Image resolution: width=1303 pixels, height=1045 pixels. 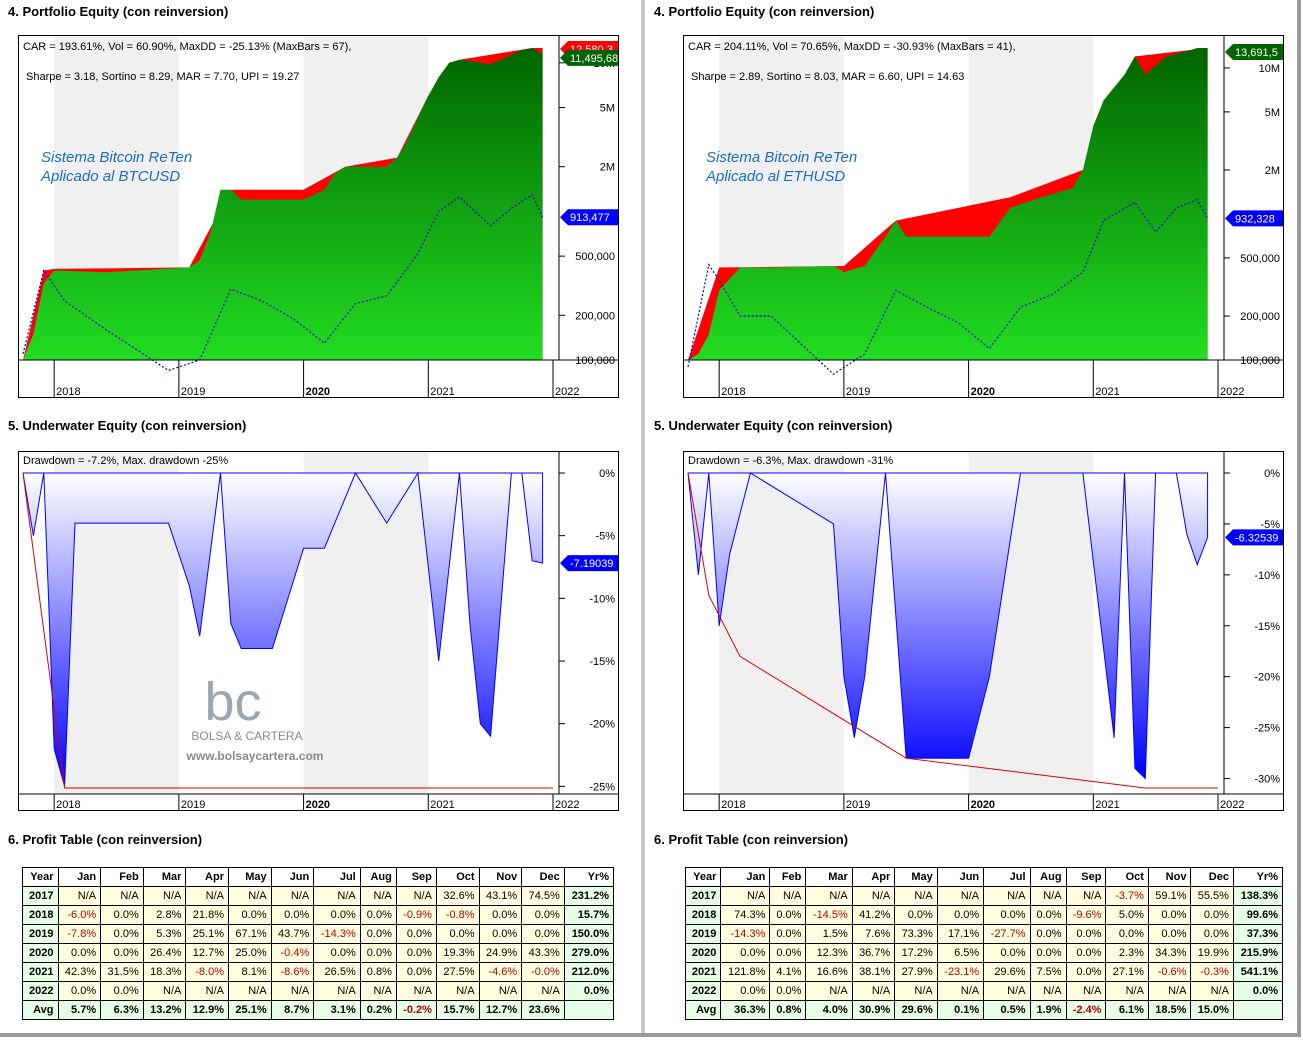 What do you see at coordinates (232, 702) in the screenshot?
I see `brand-logo-icon: bc` at bounding box center [232, 702].